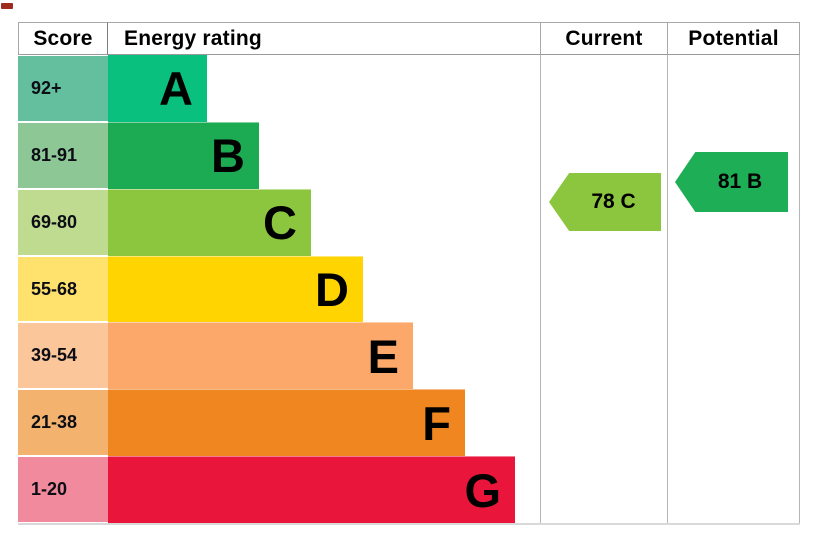 Image resolution: width=820 pixels, height=547 pixels. Describe the element at coordinates (63, 490) in the screenshot. I see `score-range-g: 1-20` at that location.